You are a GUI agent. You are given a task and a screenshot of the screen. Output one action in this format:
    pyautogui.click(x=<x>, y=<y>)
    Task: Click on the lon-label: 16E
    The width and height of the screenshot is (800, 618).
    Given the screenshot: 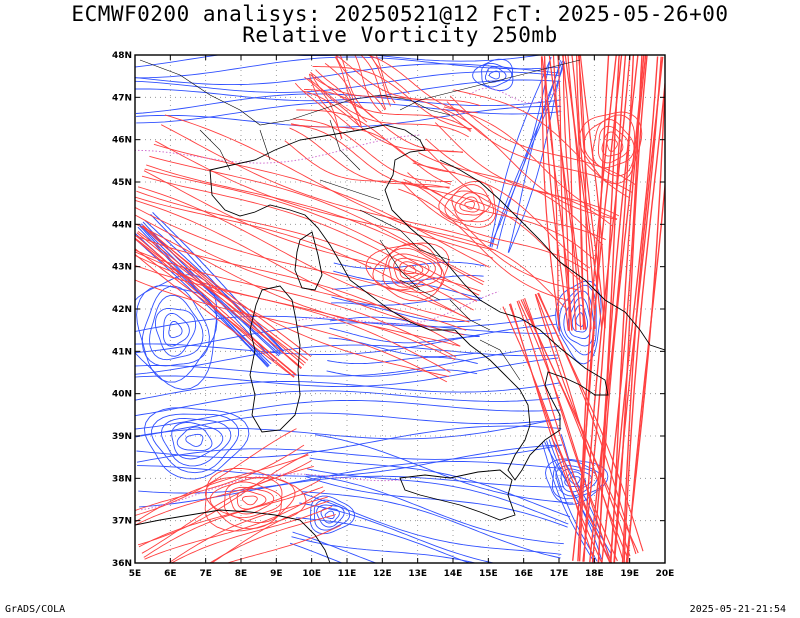 What is the action you would take?
    pyautogui.click(x=523, y=574)
    